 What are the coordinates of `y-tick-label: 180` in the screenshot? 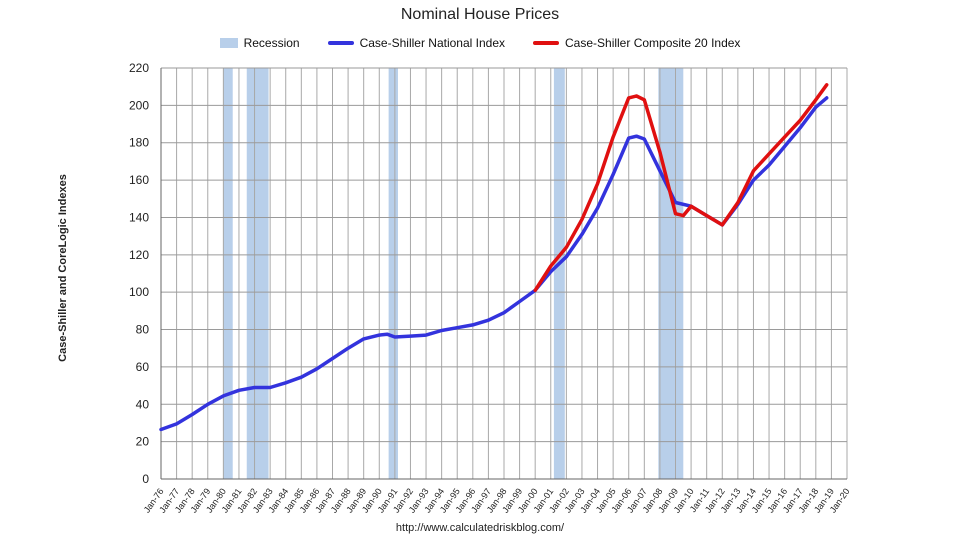 It's located at (139, 143).